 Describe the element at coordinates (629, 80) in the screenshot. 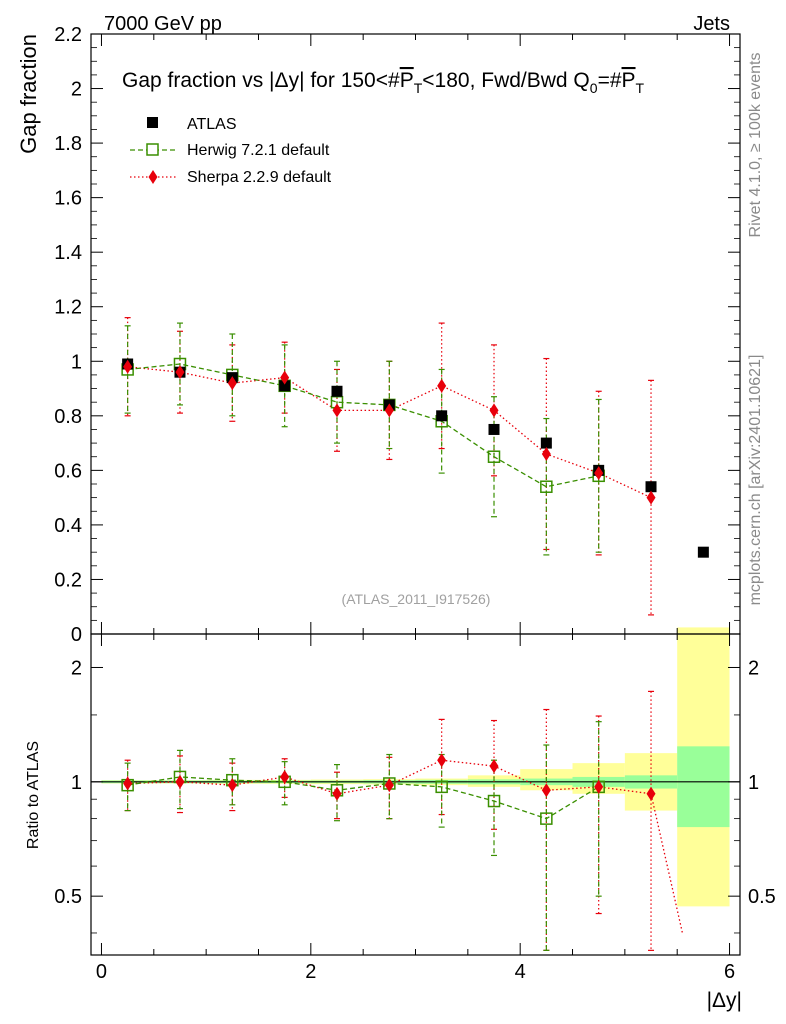

I see `title-part-p2: P` at that location.